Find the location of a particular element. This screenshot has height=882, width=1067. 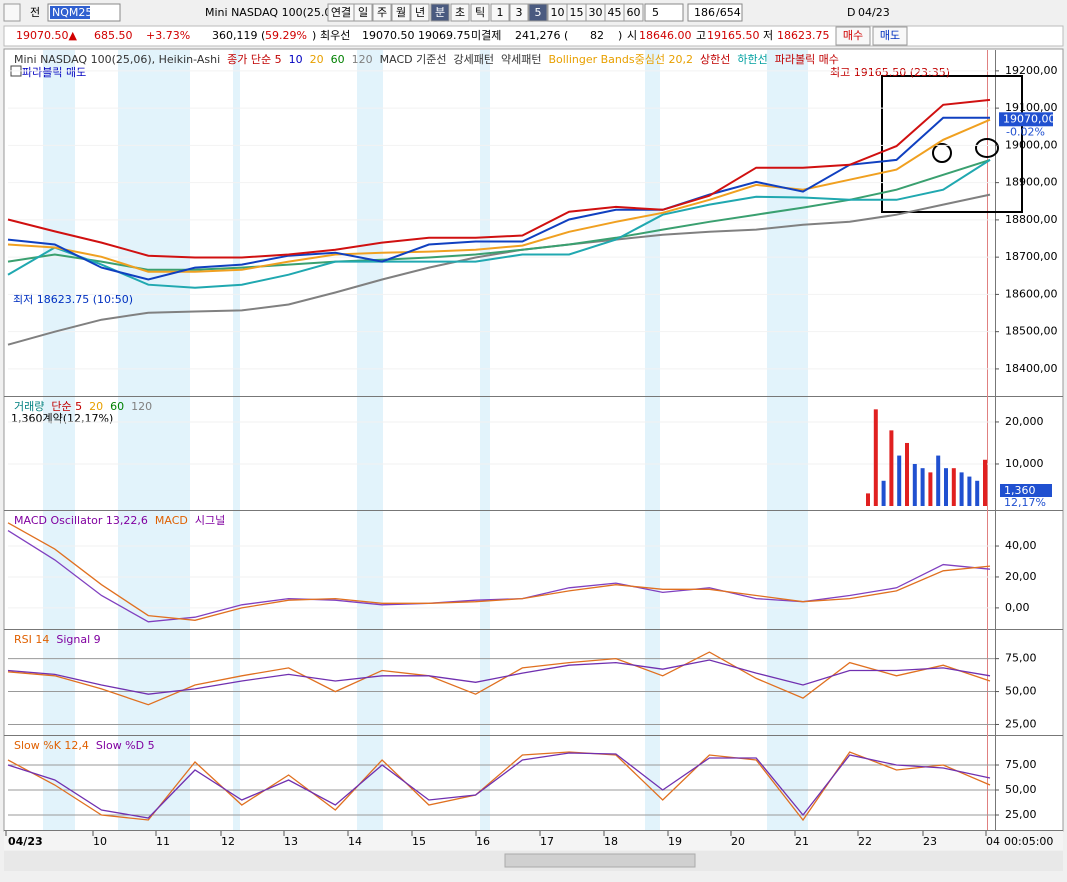

toolbar-button-label: 1 is located at coordinates (500, 12).